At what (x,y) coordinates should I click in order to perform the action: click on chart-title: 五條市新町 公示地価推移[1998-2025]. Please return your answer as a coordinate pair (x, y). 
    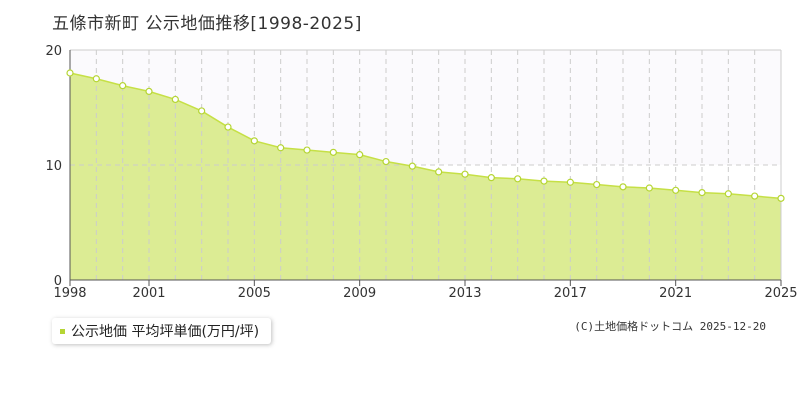
    Looking at the image, I should click on (207, 24).